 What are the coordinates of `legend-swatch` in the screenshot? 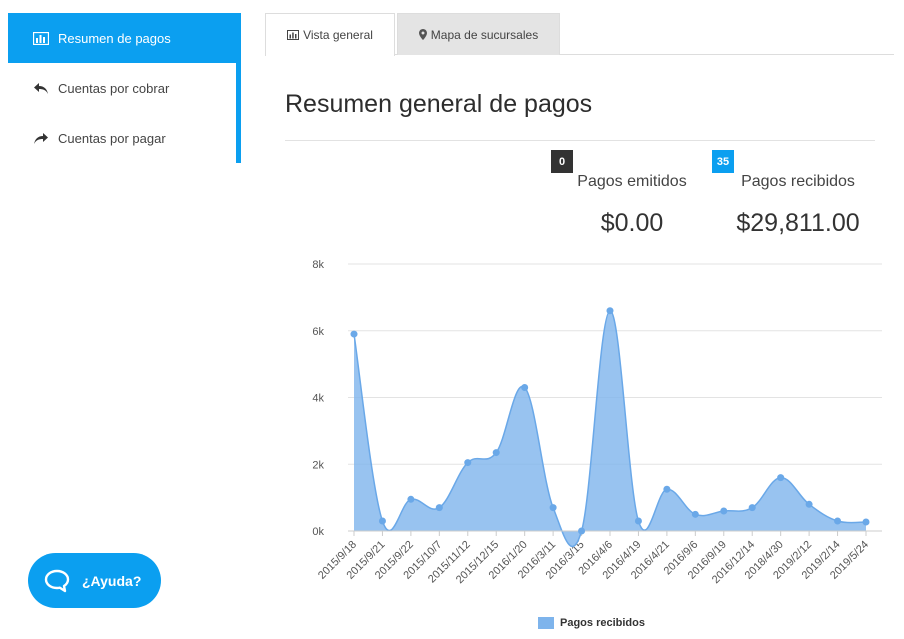 It's located at (546, 623).